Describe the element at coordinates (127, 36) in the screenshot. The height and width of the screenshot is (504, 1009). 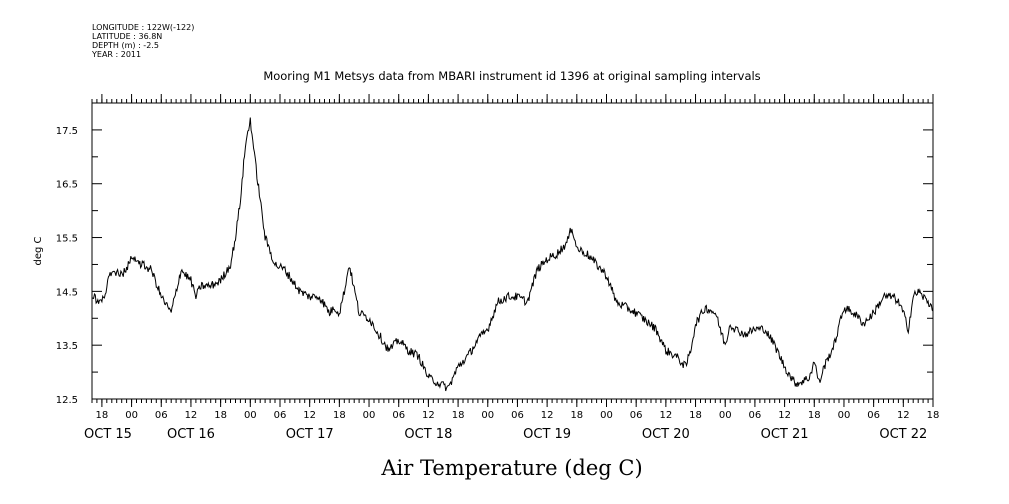
I see `latitude-label: LATITUDE : 36.8N` at that location.